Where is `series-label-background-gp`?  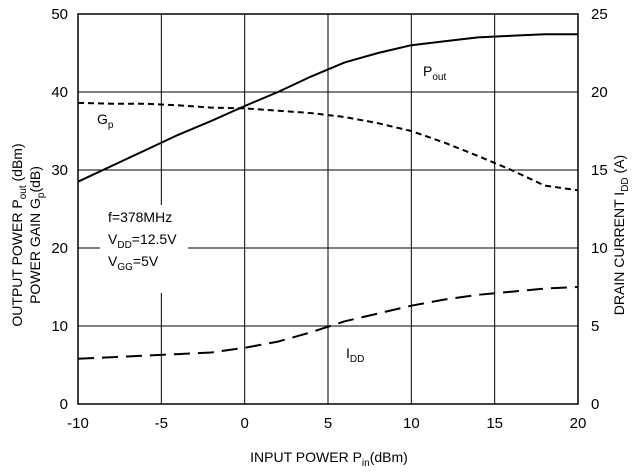
series-label-background-gp is located at coordinates (108, 118).